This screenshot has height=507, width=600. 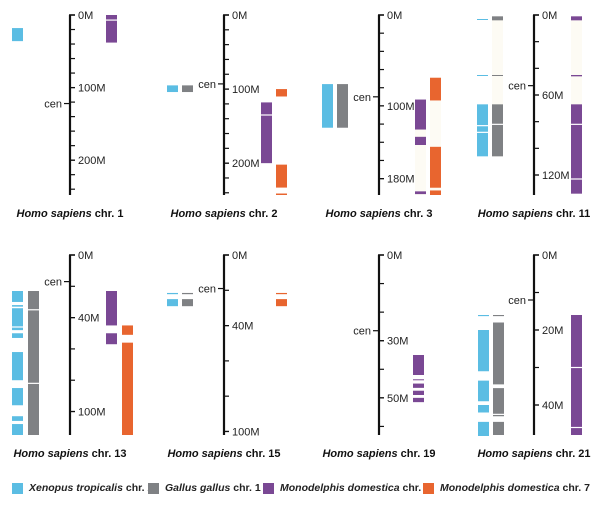 I want to click on legend-chr: chr. 2, so click(x=138, y=488).